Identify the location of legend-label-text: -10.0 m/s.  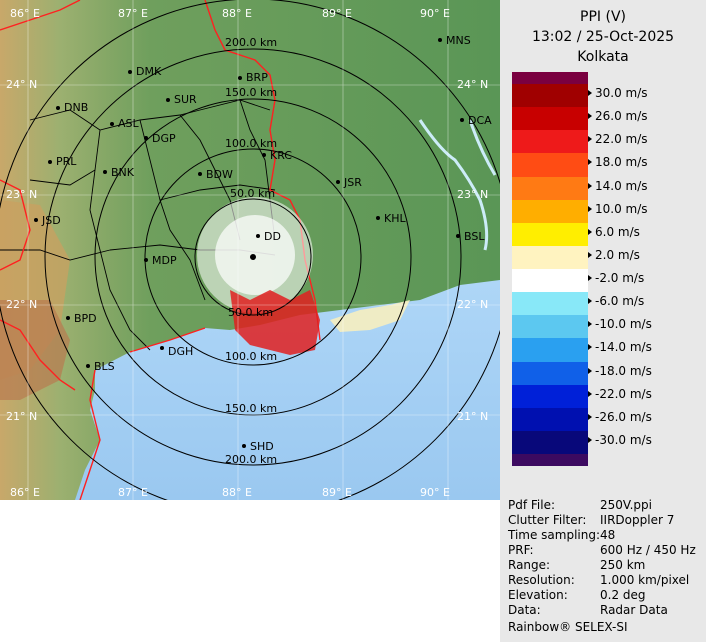
(623, 324).